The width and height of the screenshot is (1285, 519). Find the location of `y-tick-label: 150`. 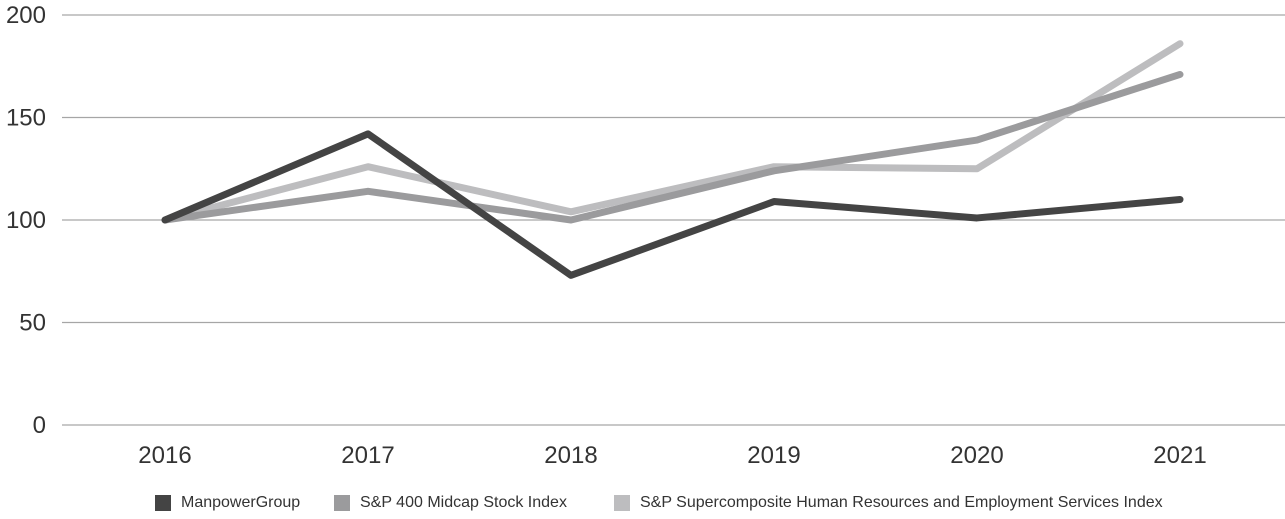

y-tick-label: 150 is located at coordinates (26, 118).